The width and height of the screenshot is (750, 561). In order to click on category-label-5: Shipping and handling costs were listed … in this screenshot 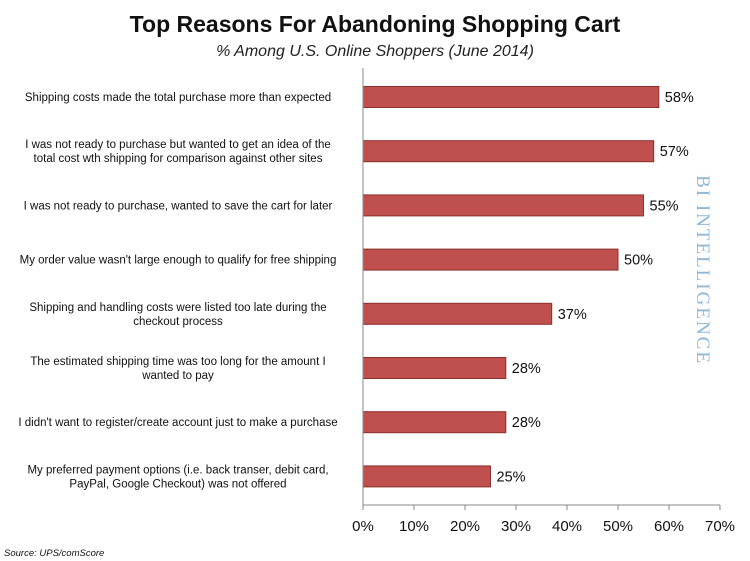, I will do `click(177, 315)`.